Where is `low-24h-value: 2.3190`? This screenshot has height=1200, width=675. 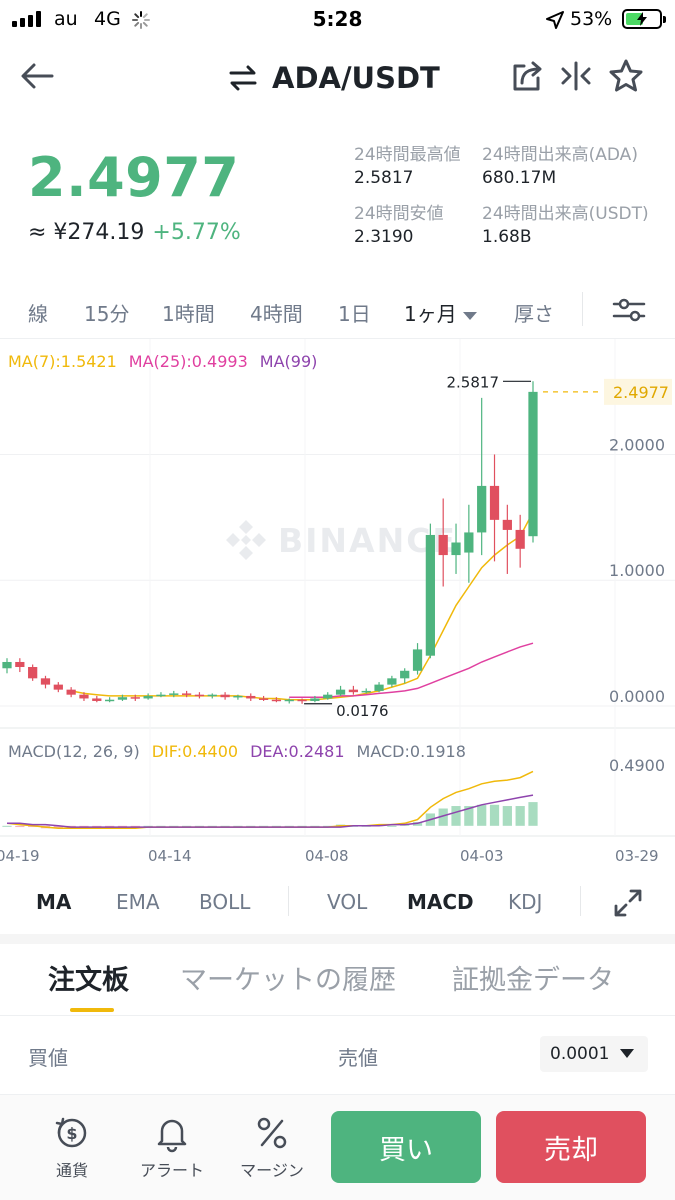
low-24h-value: 2.3190 is located at coordinates (384, 237).